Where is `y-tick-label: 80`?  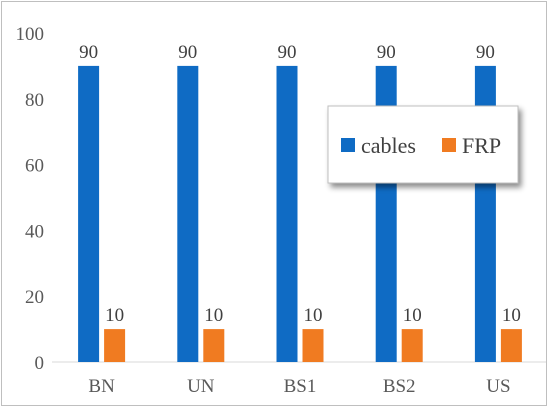
y-tick-label: 80 is located at coordinates (34, 100).